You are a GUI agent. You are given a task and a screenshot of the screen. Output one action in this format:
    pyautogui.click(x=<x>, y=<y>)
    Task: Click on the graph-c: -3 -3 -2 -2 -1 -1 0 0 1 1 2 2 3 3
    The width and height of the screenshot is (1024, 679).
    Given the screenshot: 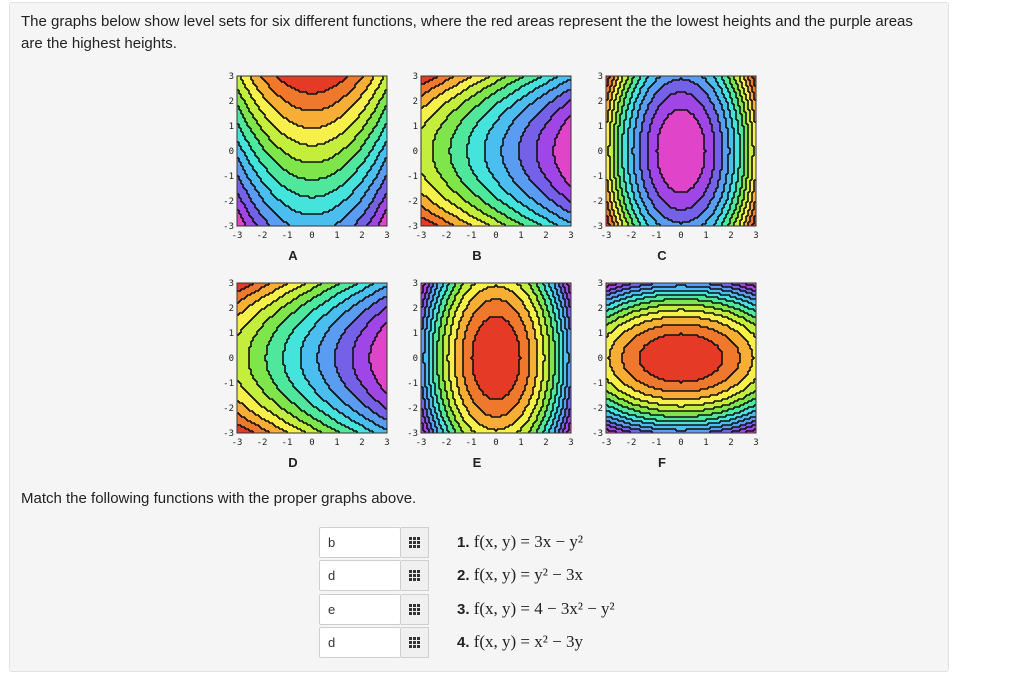 What is the action you would take?
    pyautogui.click(x=673, y=157)
    